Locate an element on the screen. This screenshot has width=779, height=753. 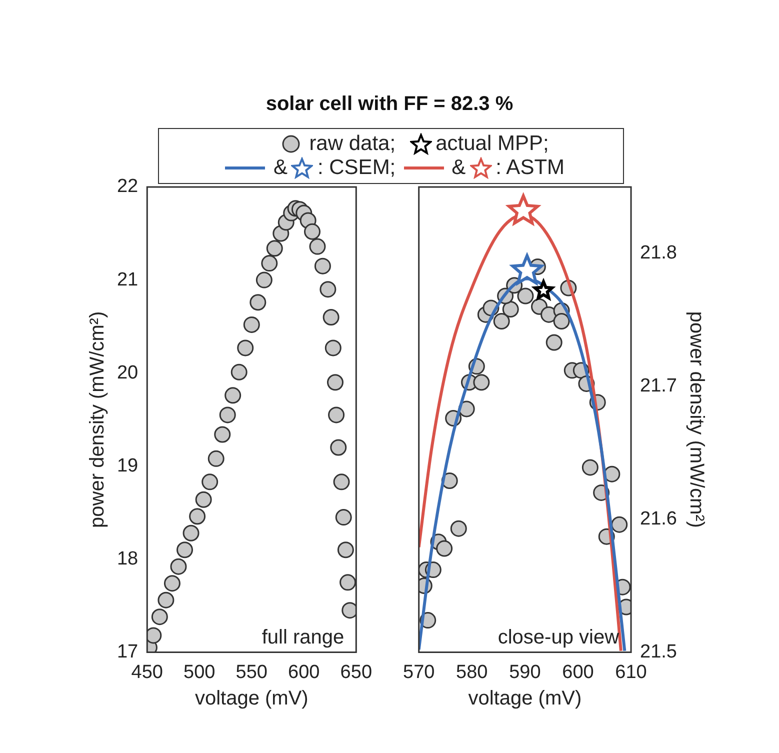
y-tick-label: 18 is located at coordinates (127, 559).